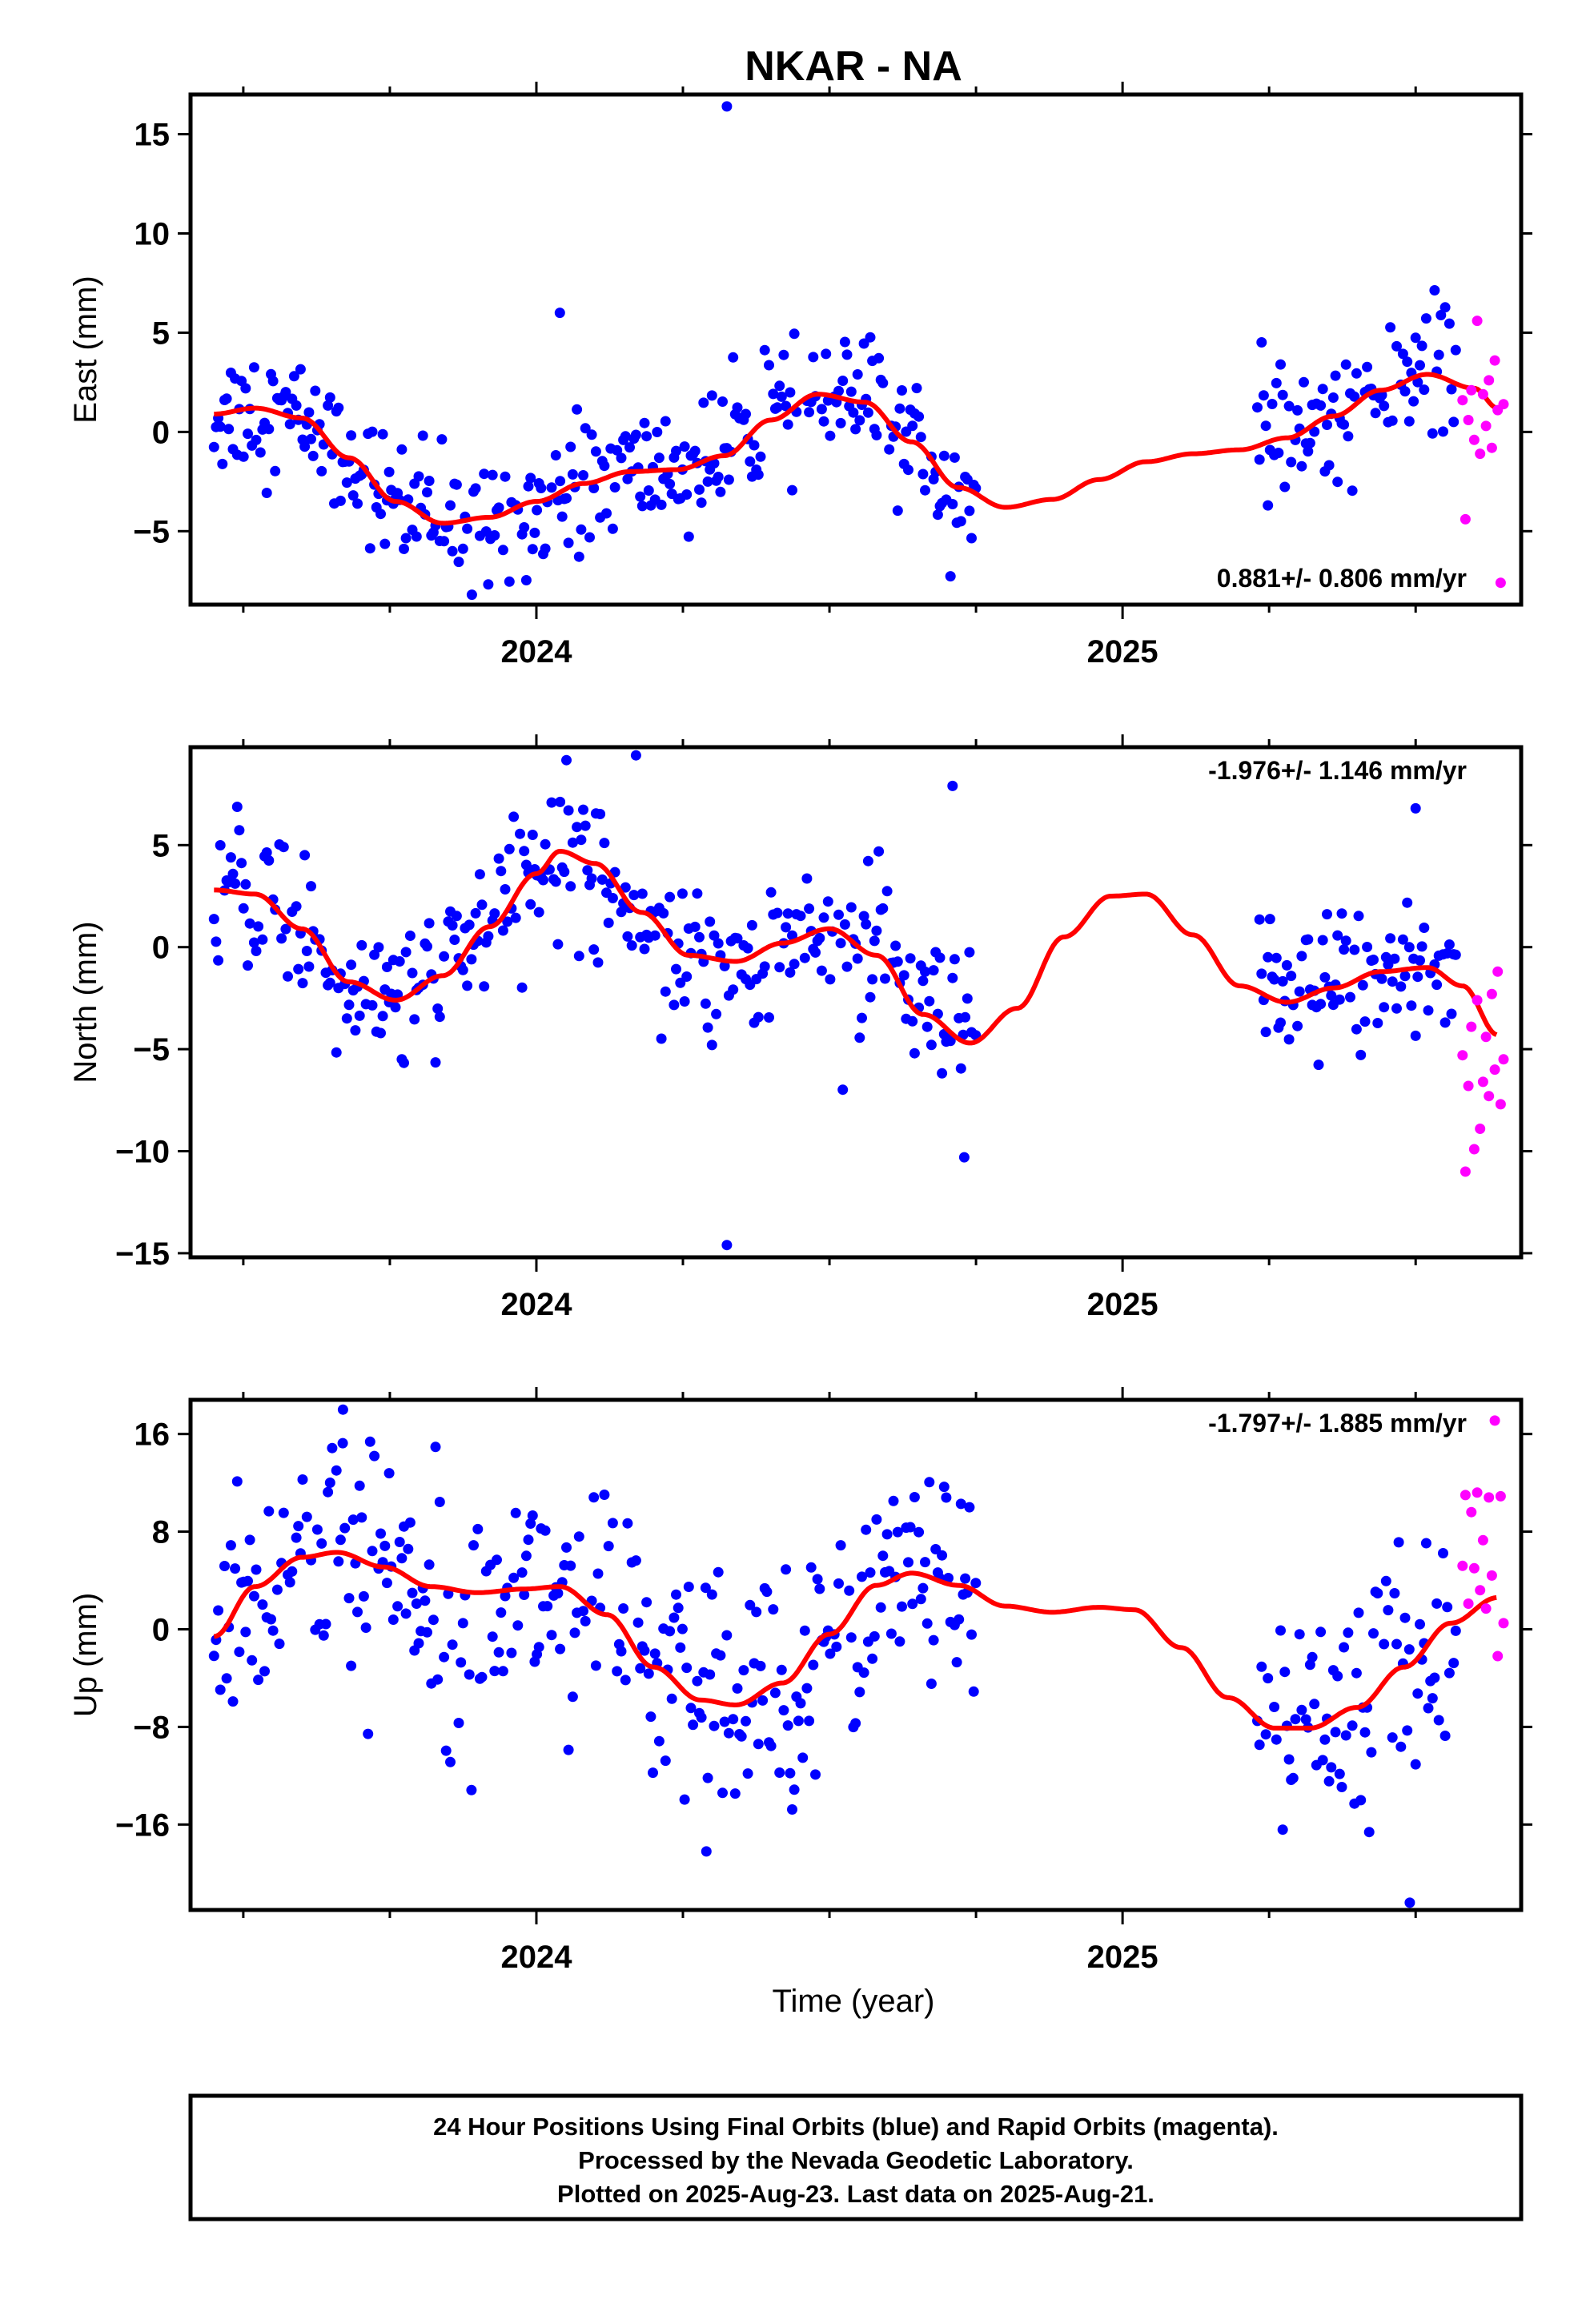 Image resolution: width=1582 pixels, height=2324 pixels. I want to click on y-tick-label: −5, so click(151, 1050).